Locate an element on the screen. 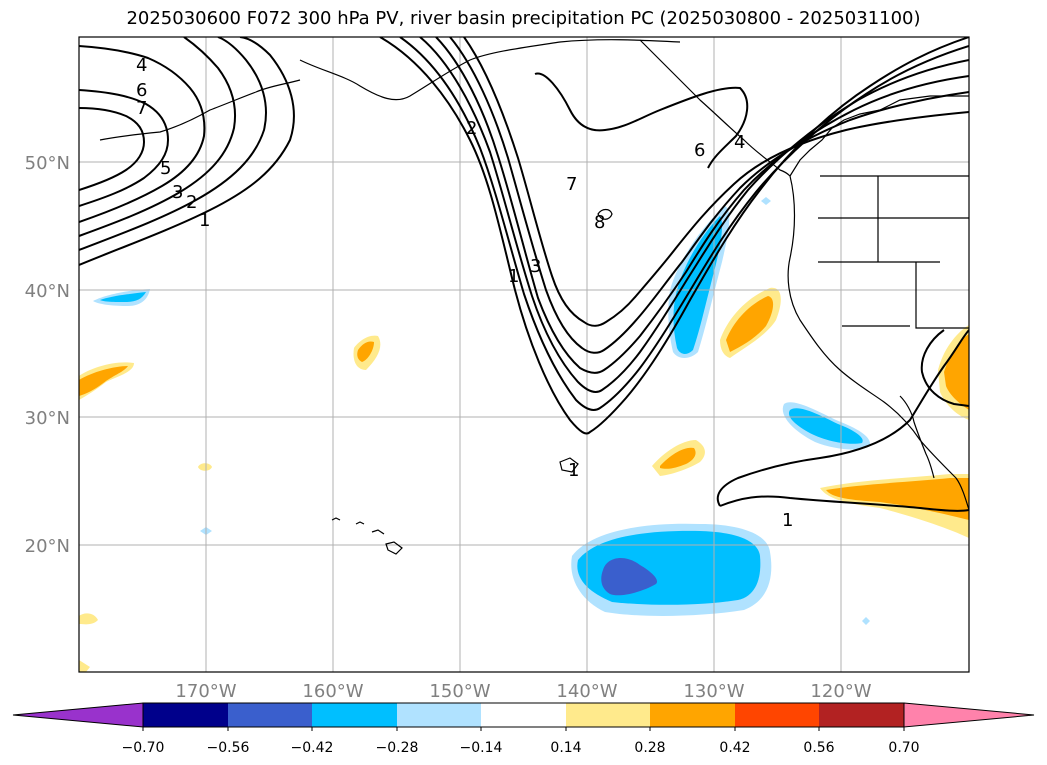 This screenshot has width=1047, height=765. colorbar-extend-max is located at coordinates (969, 715).